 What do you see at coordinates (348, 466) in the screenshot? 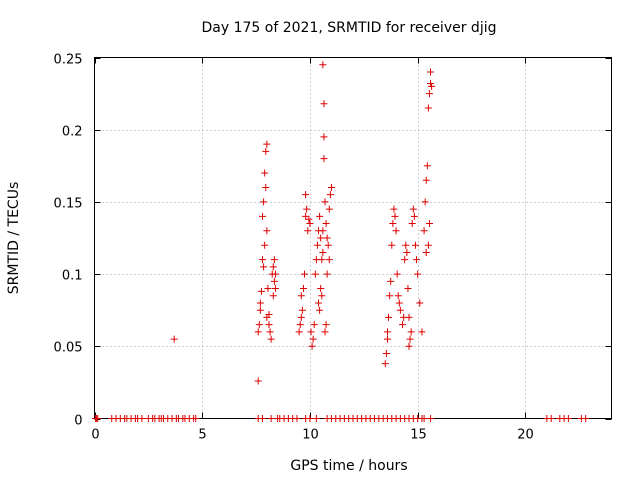
I see `x-axis-label: GPS time / hours` at bounding box center [348, 466].